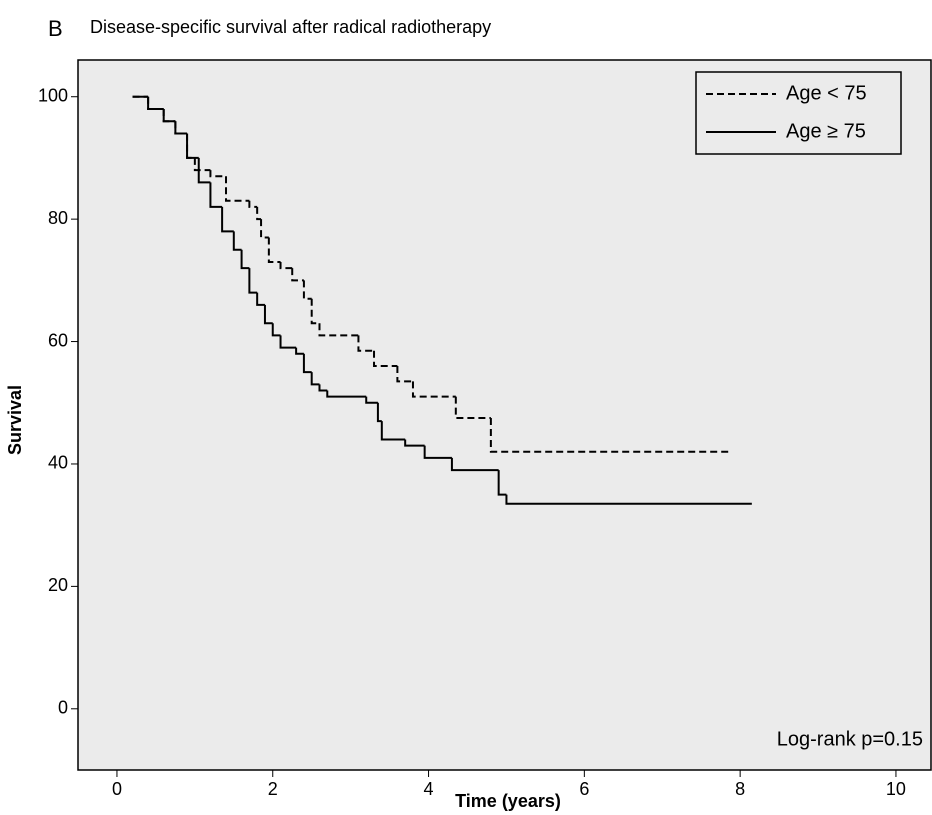 The width and height of the screenshot is (932, 815). I want to click on x-tick-label: 10, so click(896, 789).